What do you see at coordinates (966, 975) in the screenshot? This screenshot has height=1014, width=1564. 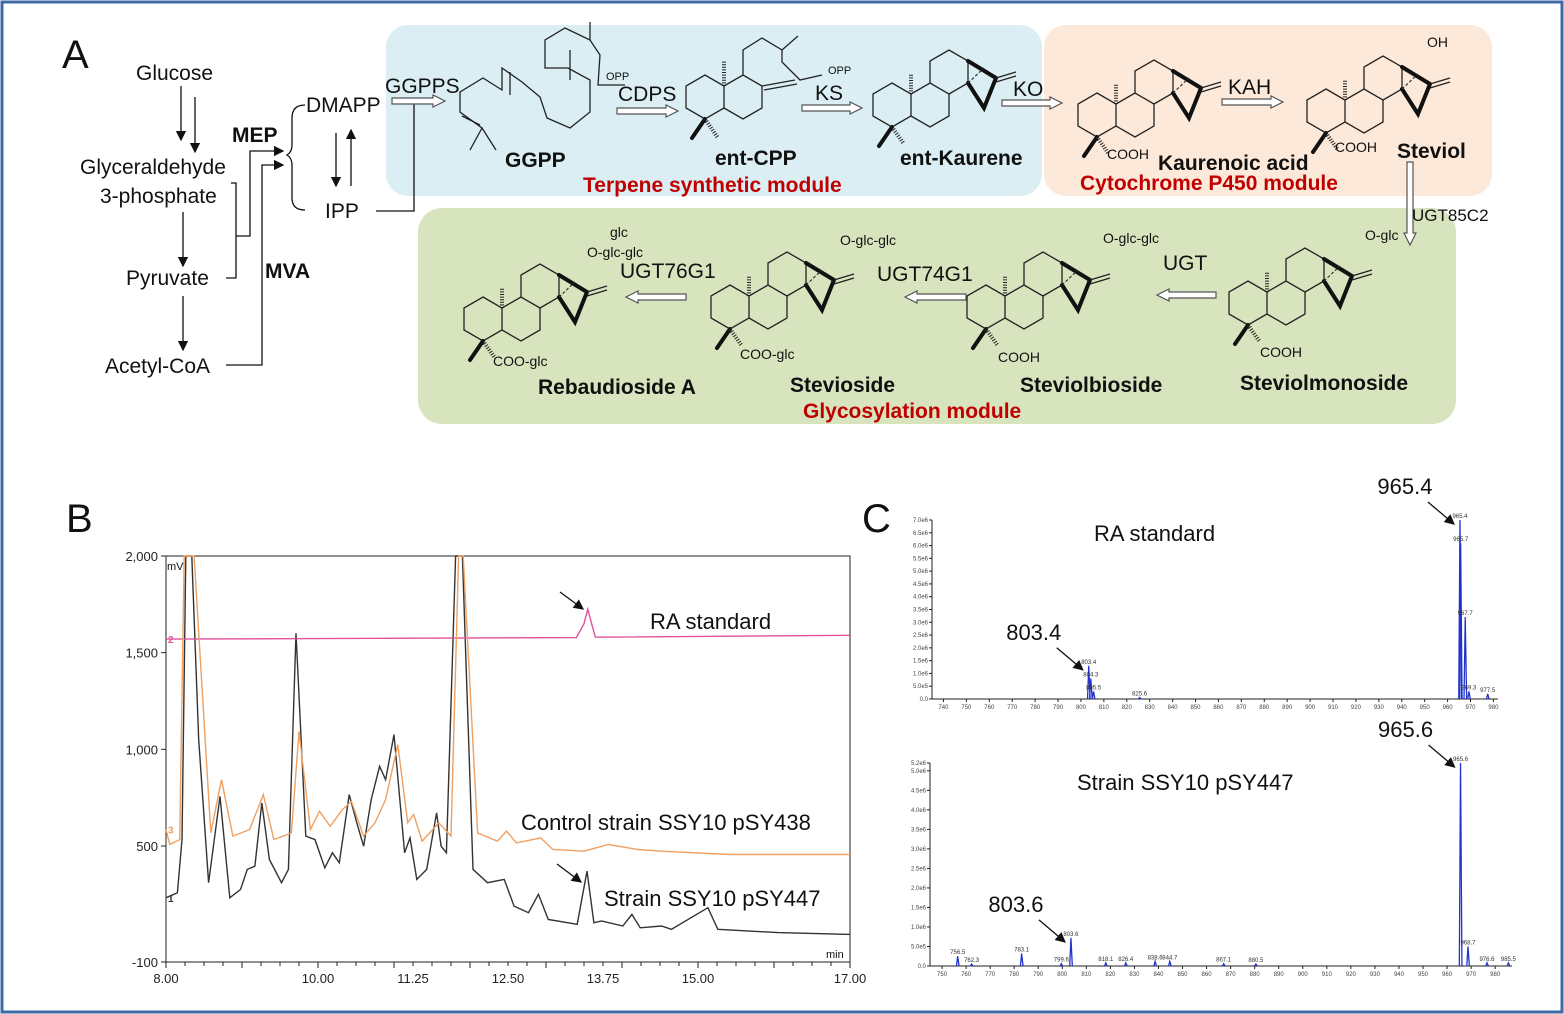 I see `x-tick-label: 760` at bounding box center [966, 975].